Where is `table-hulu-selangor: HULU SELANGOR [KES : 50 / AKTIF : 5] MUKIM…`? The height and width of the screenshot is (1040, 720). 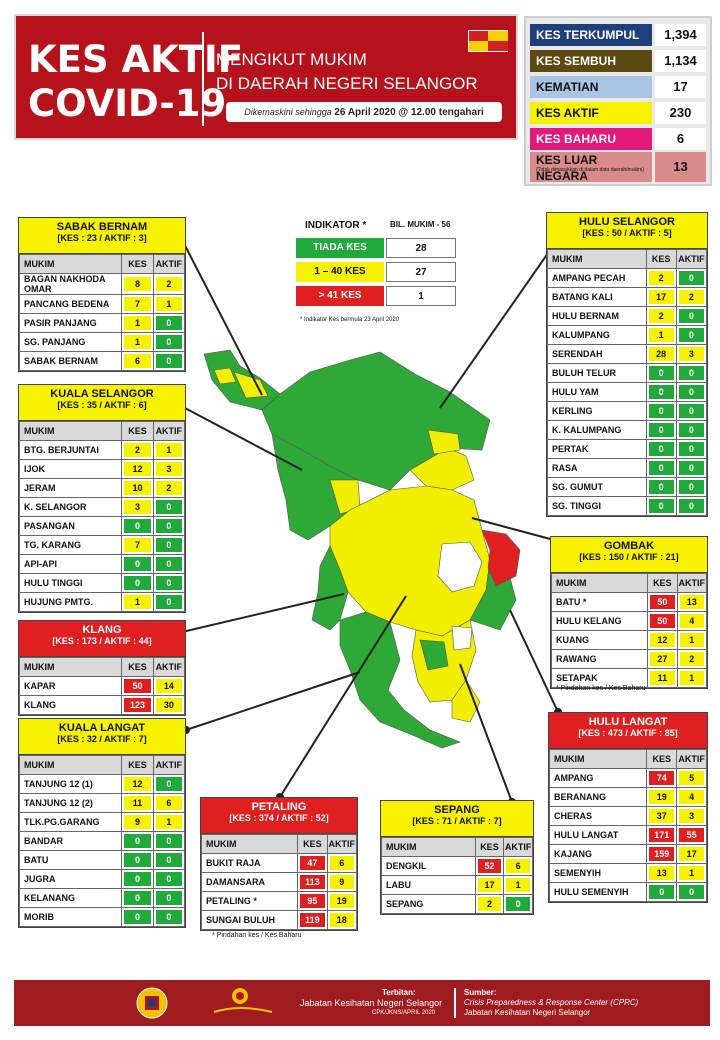
table-hulu-selangor: HULU SELANGOR [KES : 50 / AKTIF : 5] MUKIM… is located at coordinates (627, 364).